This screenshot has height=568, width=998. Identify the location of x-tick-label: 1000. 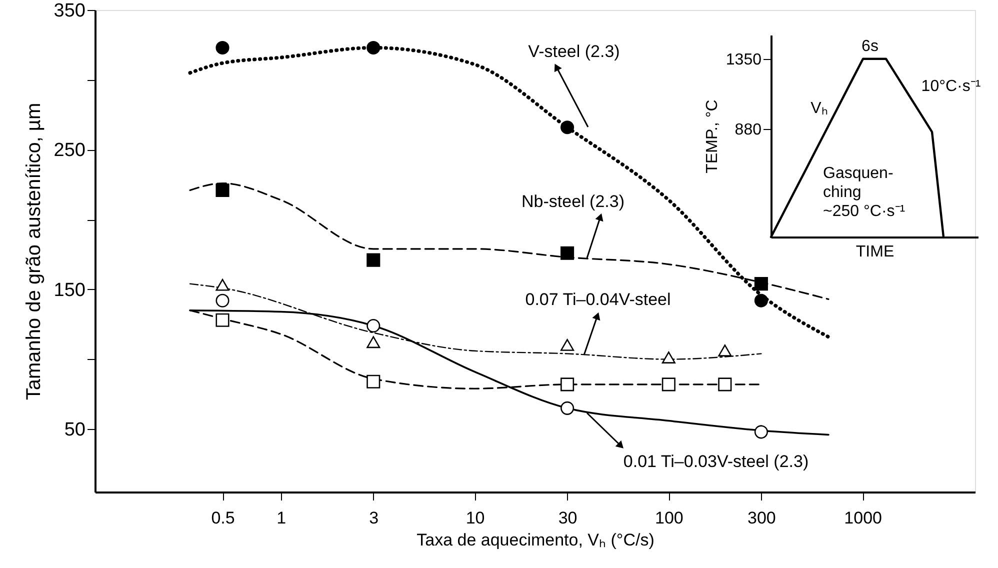
(863, 518).